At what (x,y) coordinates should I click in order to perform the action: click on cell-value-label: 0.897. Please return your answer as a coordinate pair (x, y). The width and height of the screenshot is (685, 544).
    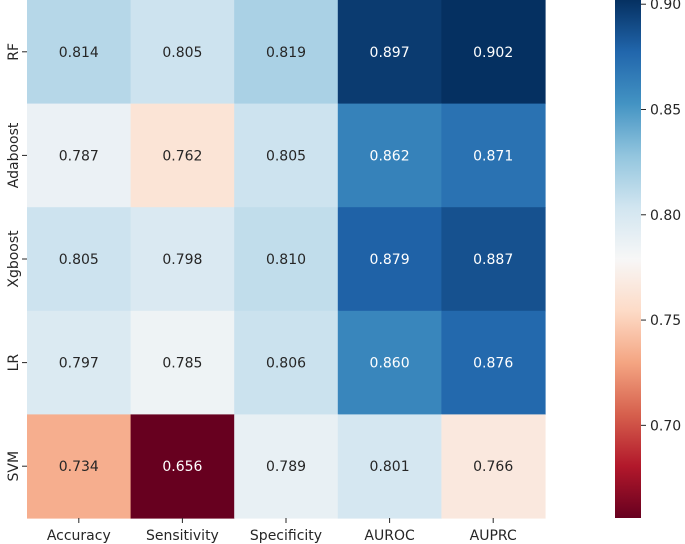
    Looking at the image, I should click on (390, 53).